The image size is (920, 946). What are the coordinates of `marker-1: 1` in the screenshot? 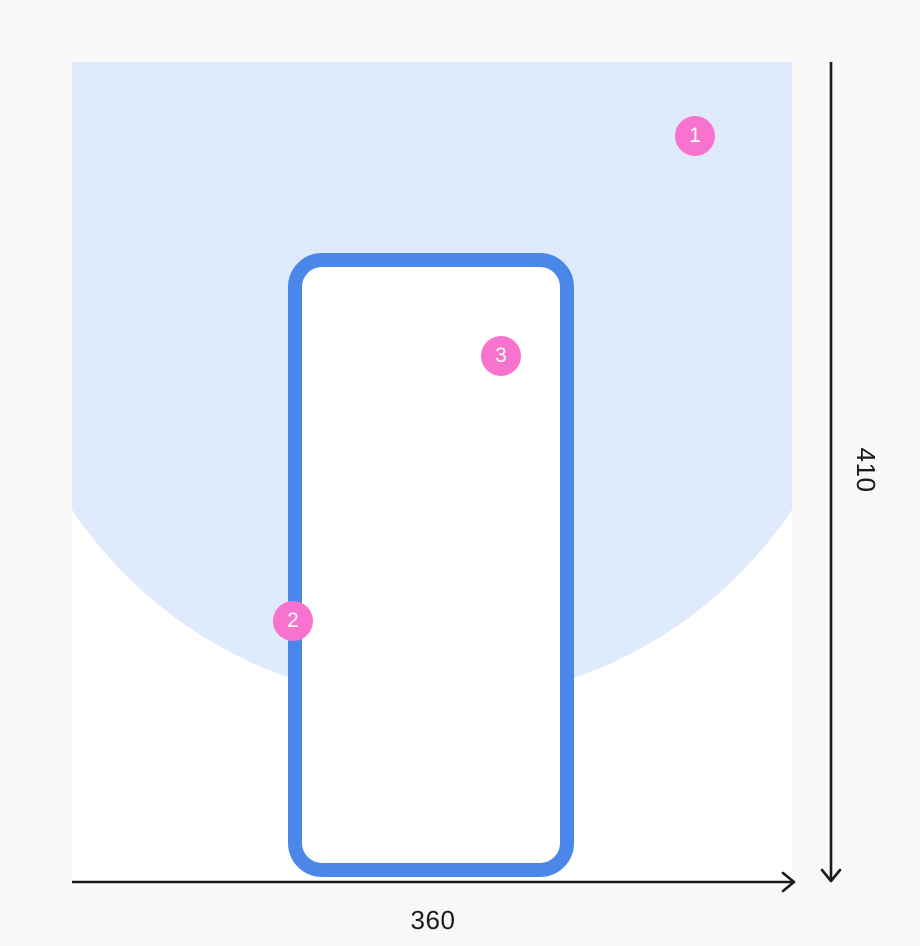 It's located at (695, 136).